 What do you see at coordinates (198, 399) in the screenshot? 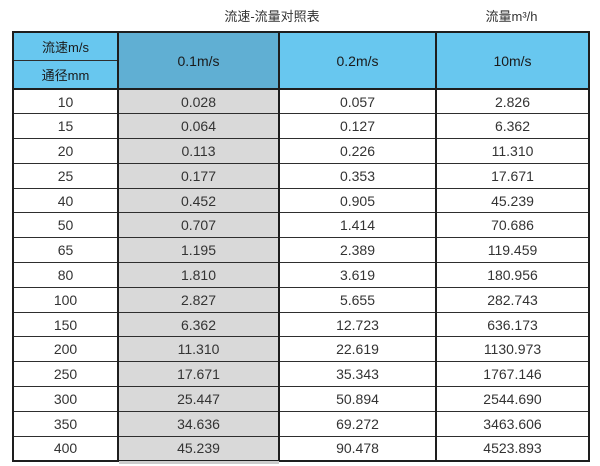
I see `flow-cell-0-1: 25.447` at bounding box center [198, 399].